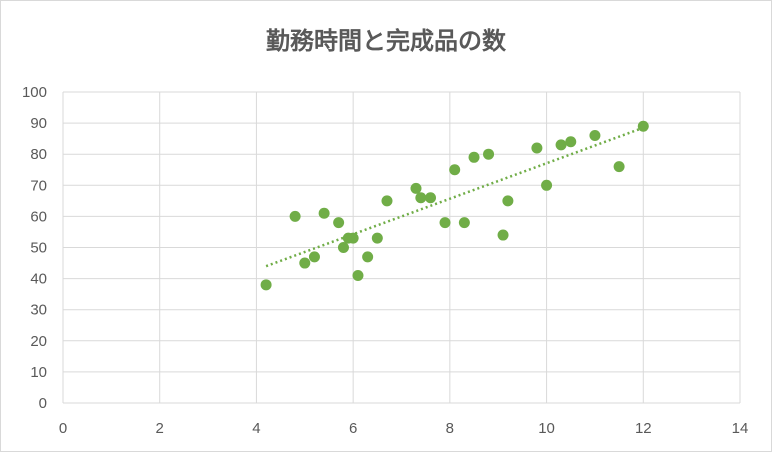 This screenshot has width=772, height=452. What do you see at coordinates (740, 428) in the screenshot?
I see `x-tick-label: 14` at bounding box center [740, 428].